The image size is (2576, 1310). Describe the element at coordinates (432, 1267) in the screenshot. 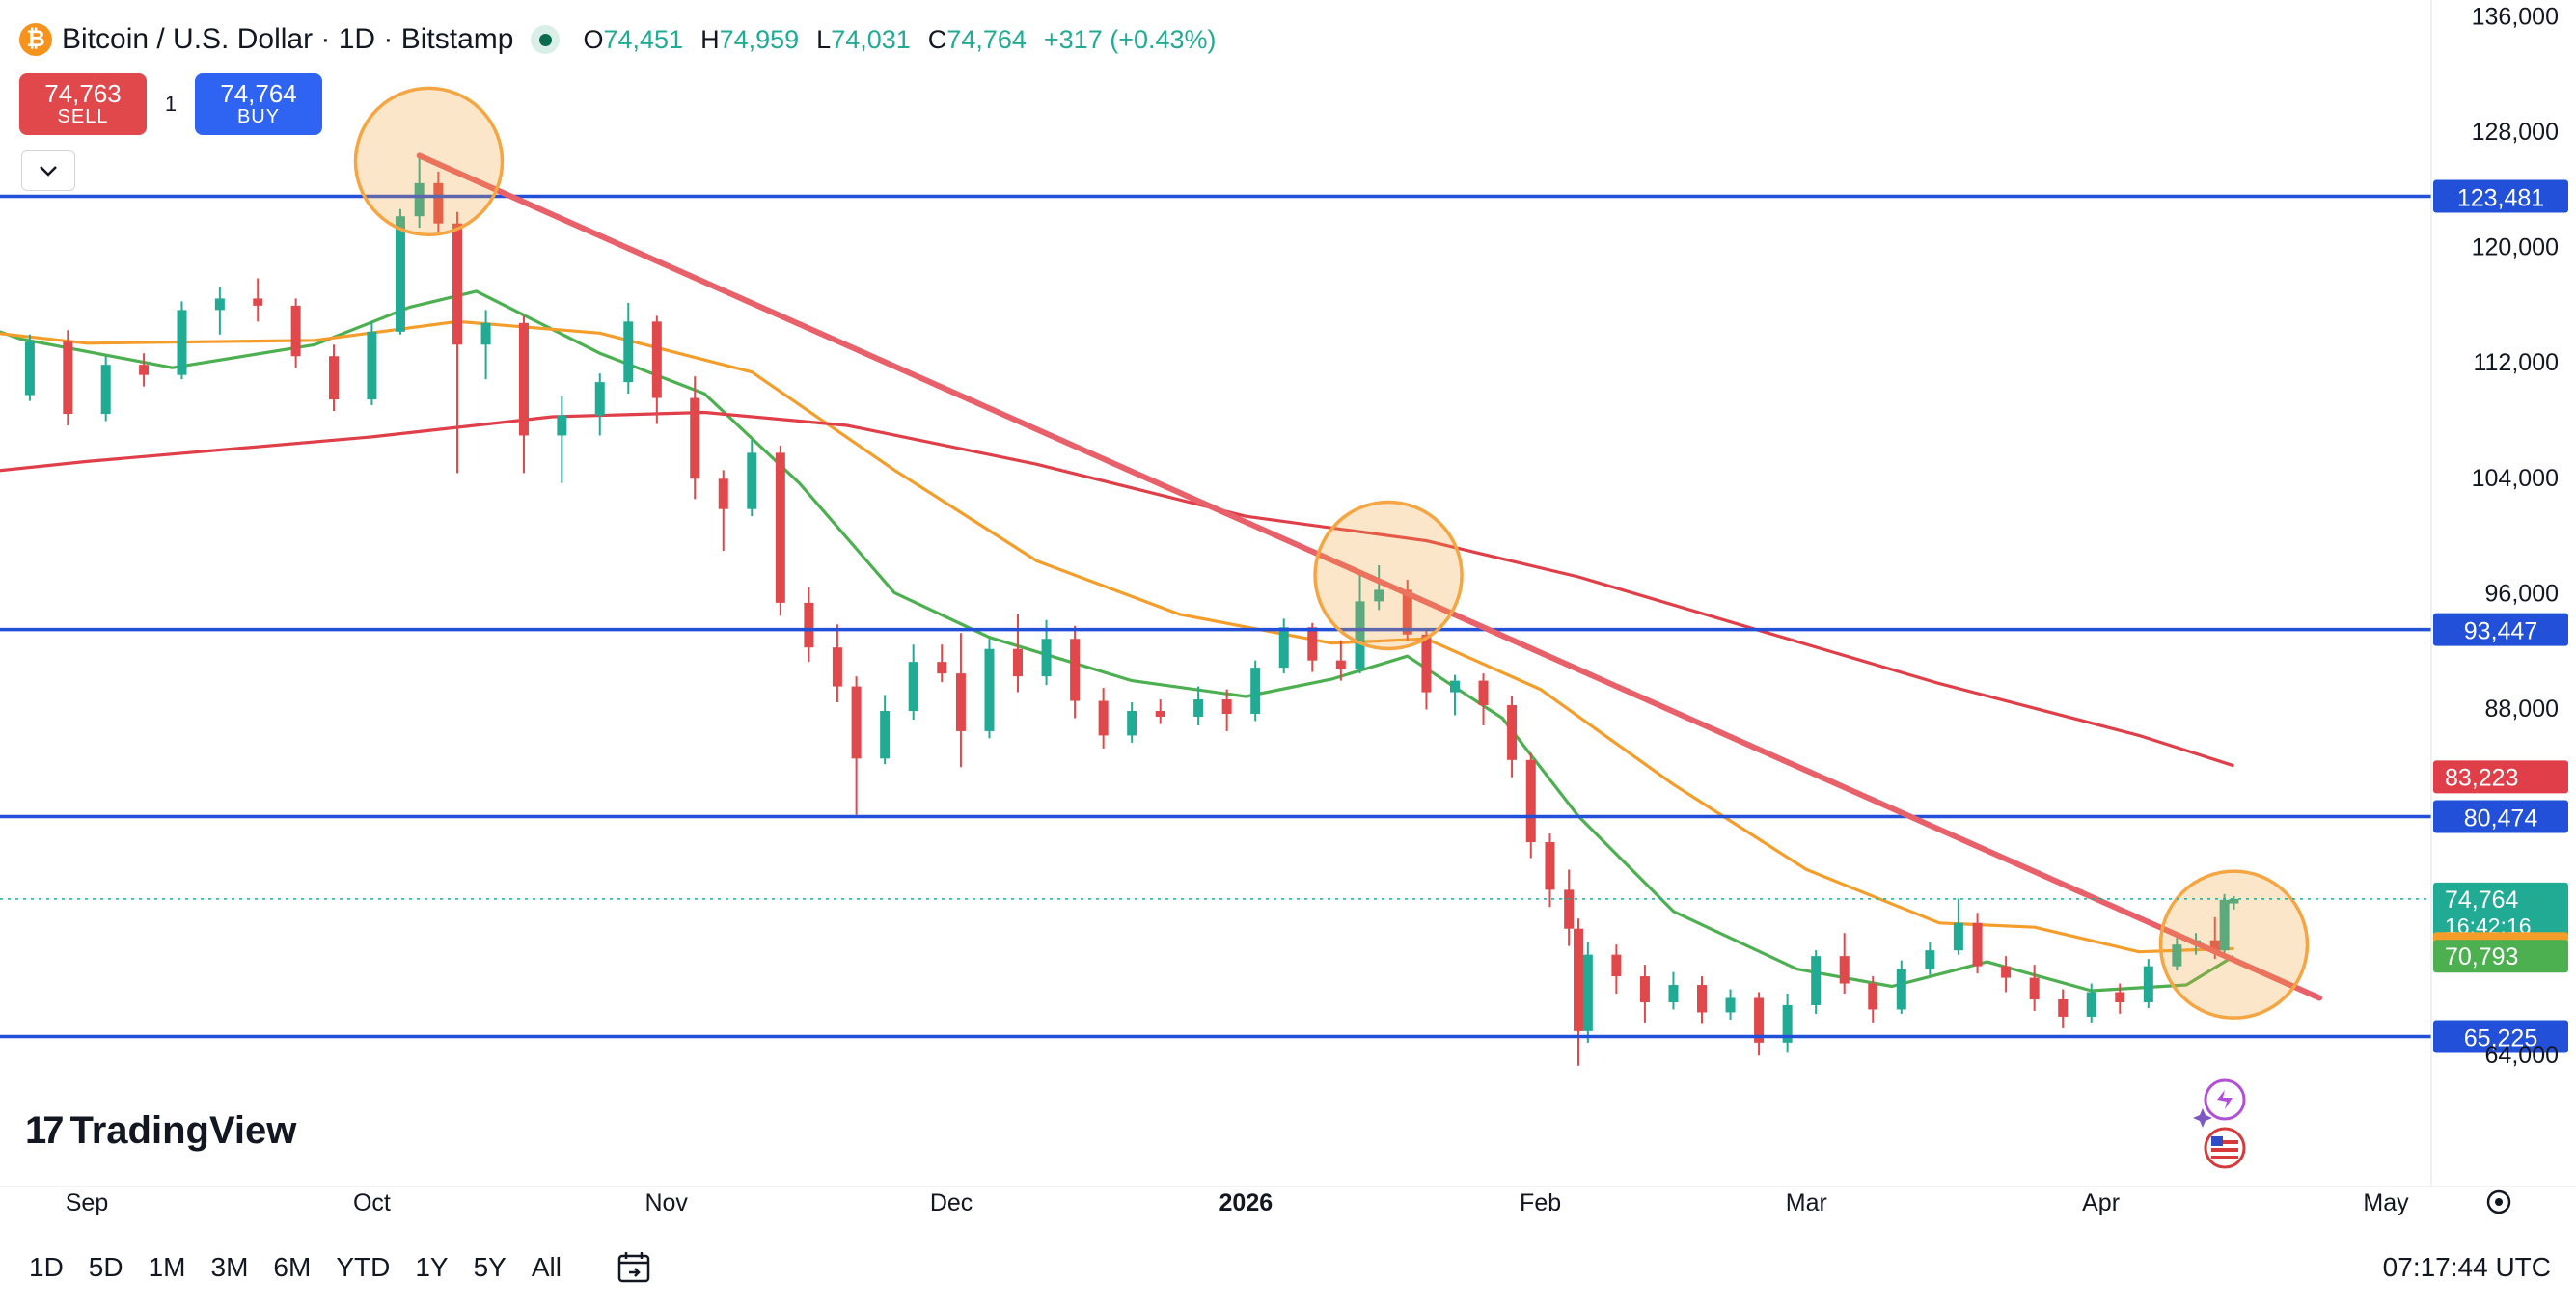

I see `range-1y: 1Y` at that location.